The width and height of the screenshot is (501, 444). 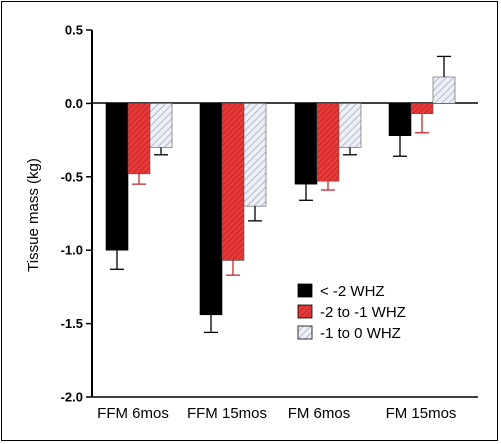 What do you see at coordinates (276, 413) in the screenshot?
I see `x-tick-labels: FFM 6mos FFM 15mos FM 6mos FM 15mos` at bounding box center [276, 413].